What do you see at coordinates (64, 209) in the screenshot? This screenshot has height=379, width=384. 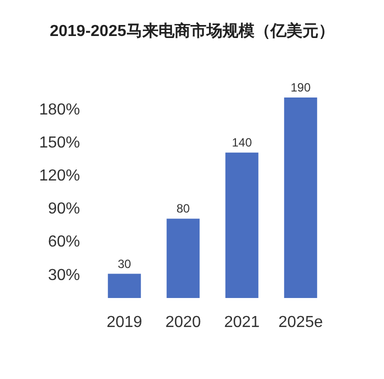 I see `y-tick-label: 90%` at bounding box center [64, 209].